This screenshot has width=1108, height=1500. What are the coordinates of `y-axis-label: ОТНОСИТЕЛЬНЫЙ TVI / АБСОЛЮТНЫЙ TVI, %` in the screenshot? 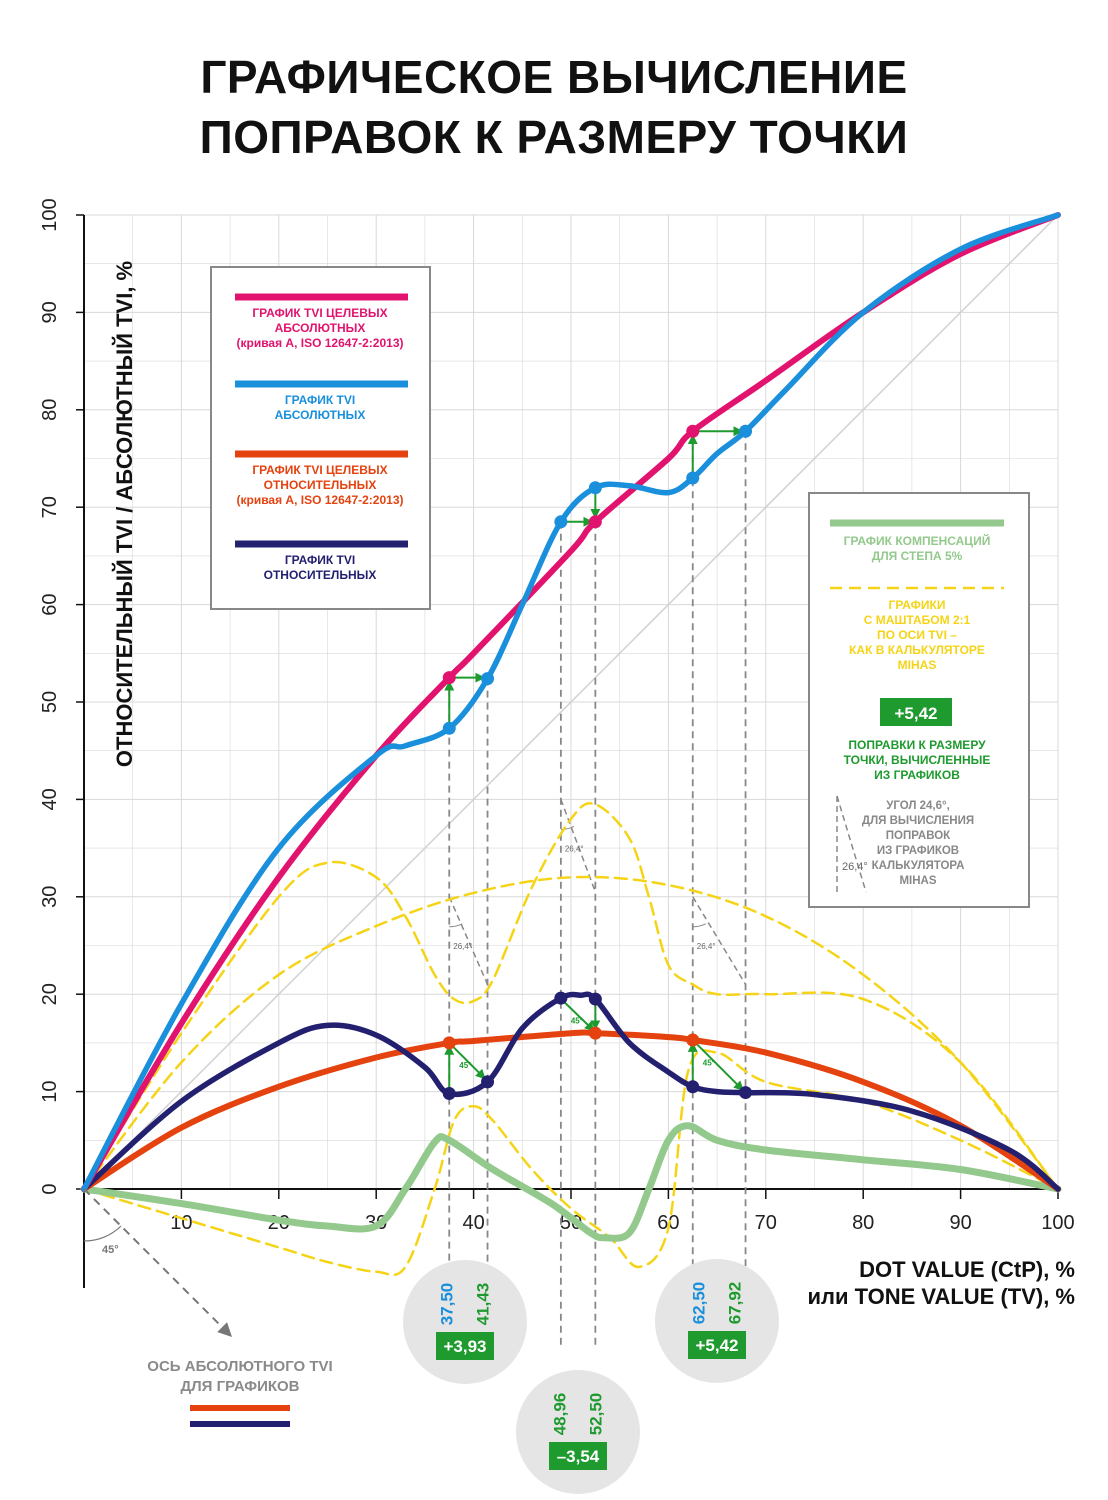 It's located at (124, 514).